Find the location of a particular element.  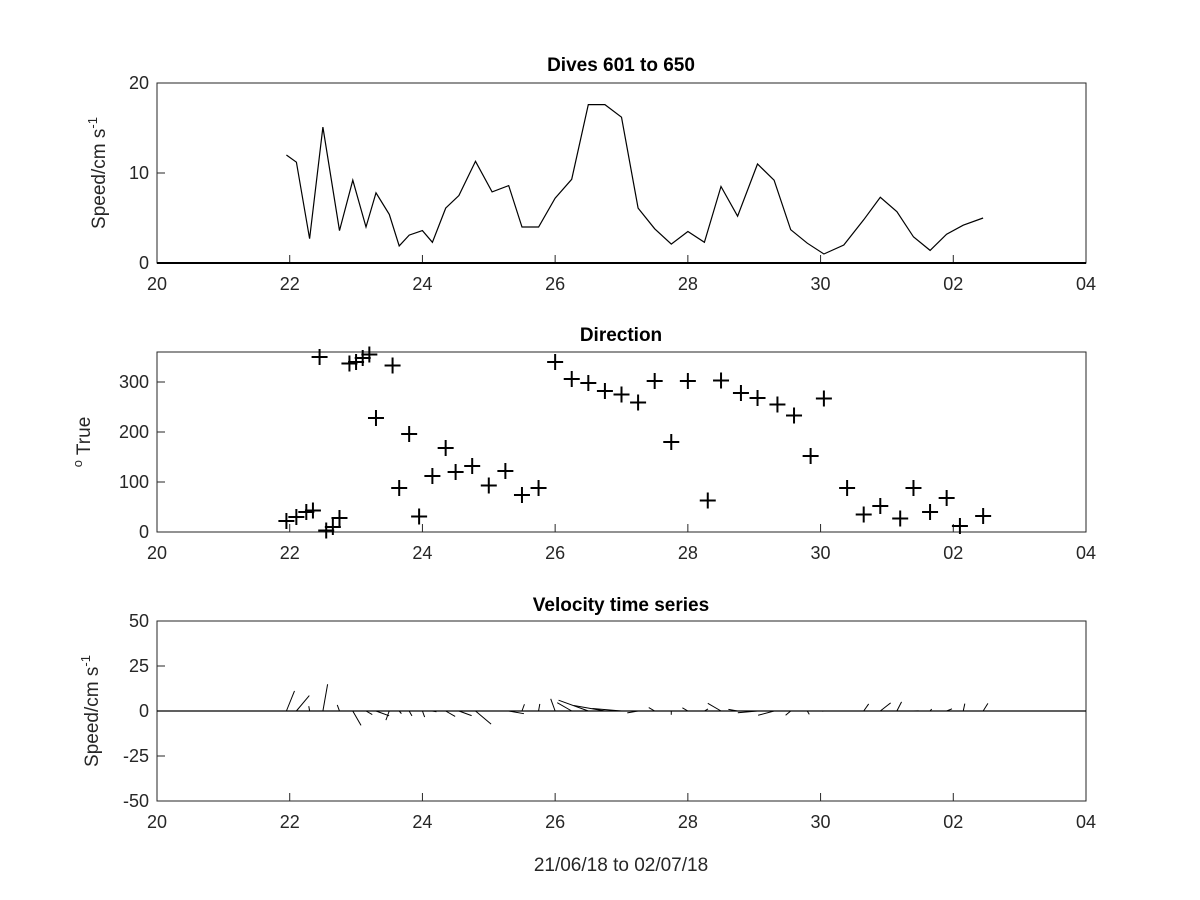

velocity-panel-xlabel: 21/06/18 to 02/07/18 is located at coordinates (621, 865).